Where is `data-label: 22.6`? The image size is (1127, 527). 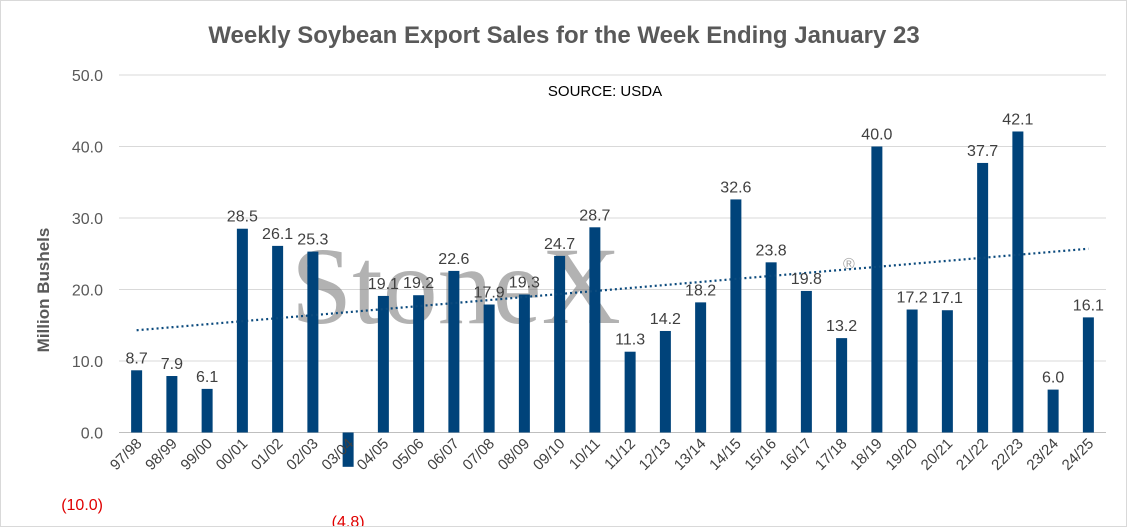 data-label: 22.6 is located at coordinates (453, 259).